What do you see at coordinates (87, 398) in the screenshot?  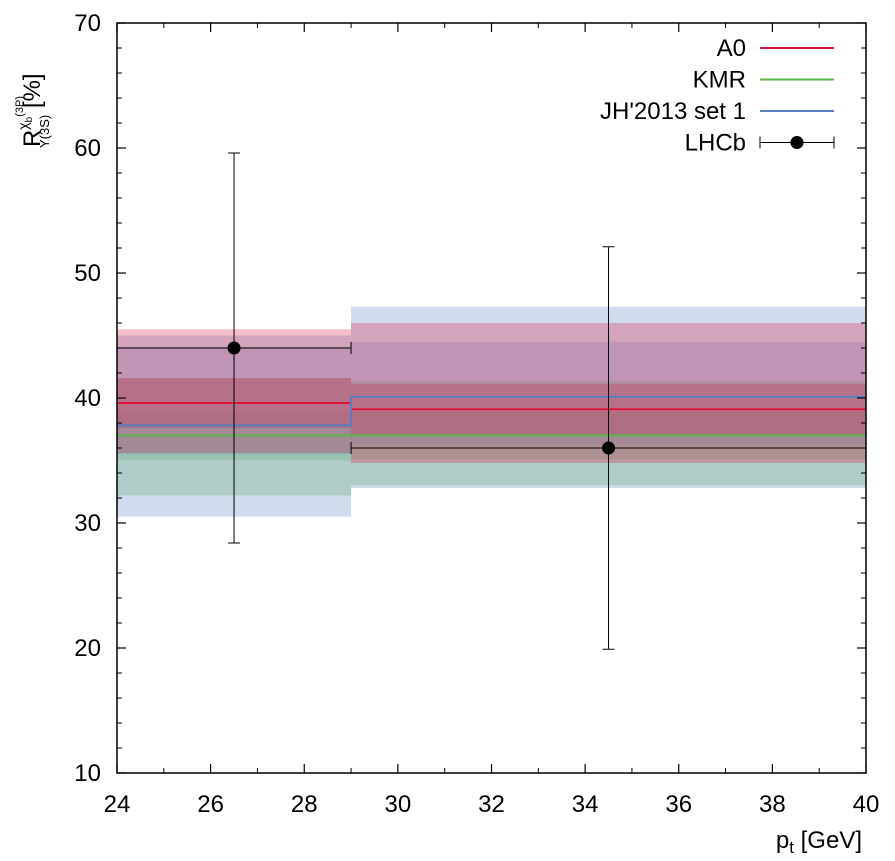 I see `y-tick-label: 40` at bounding box center [87, 398].